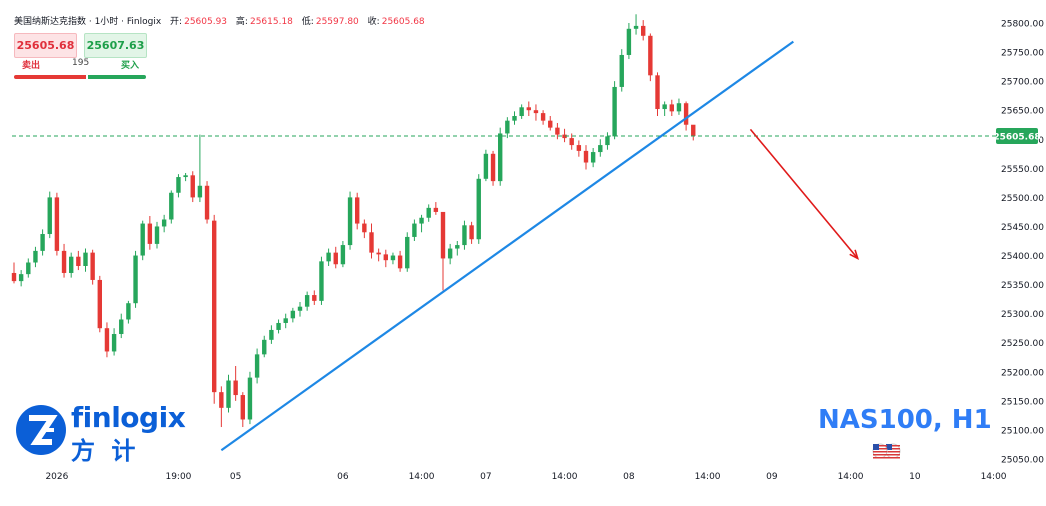 The height and width of the screenshot is (506, 1046). Describe the element at coordinates (235, 477) in the screenshot. I see `x-tick-label: 05` at that location.